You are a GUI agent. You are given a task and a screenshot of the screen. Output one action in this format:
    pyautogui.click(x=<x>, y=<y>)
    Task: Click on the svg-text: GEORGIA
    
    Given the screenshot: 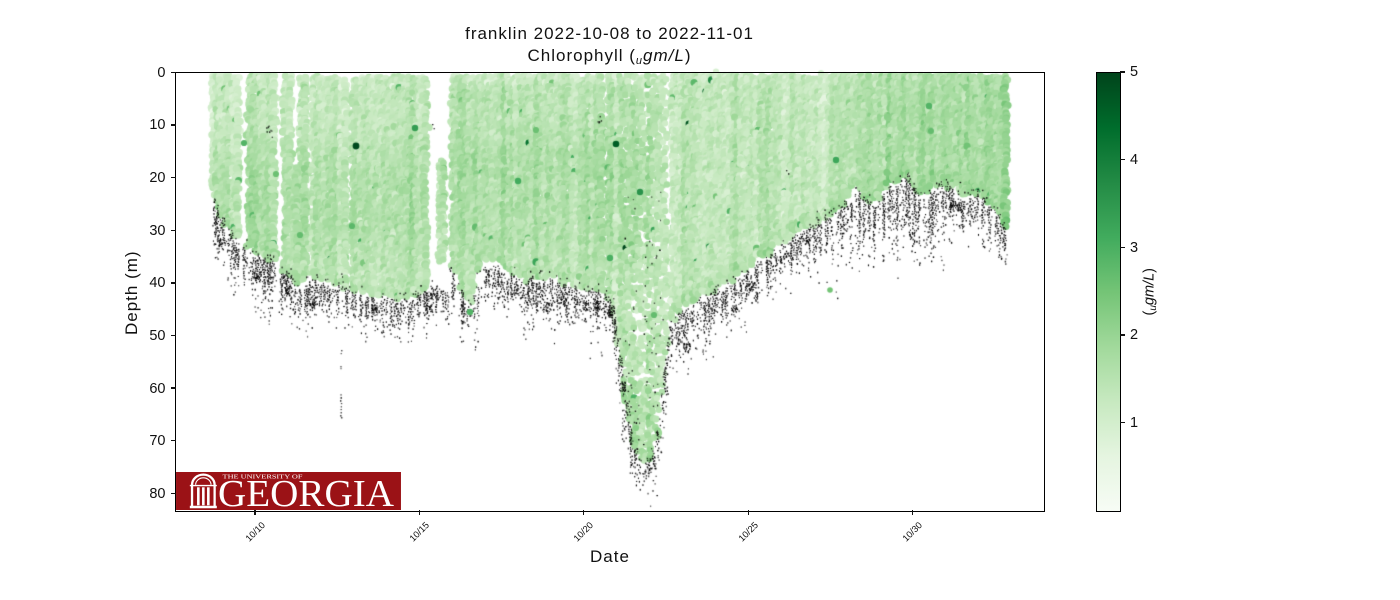 What is the action you would take?
    pyautogui.click(x=306, y=491)
    